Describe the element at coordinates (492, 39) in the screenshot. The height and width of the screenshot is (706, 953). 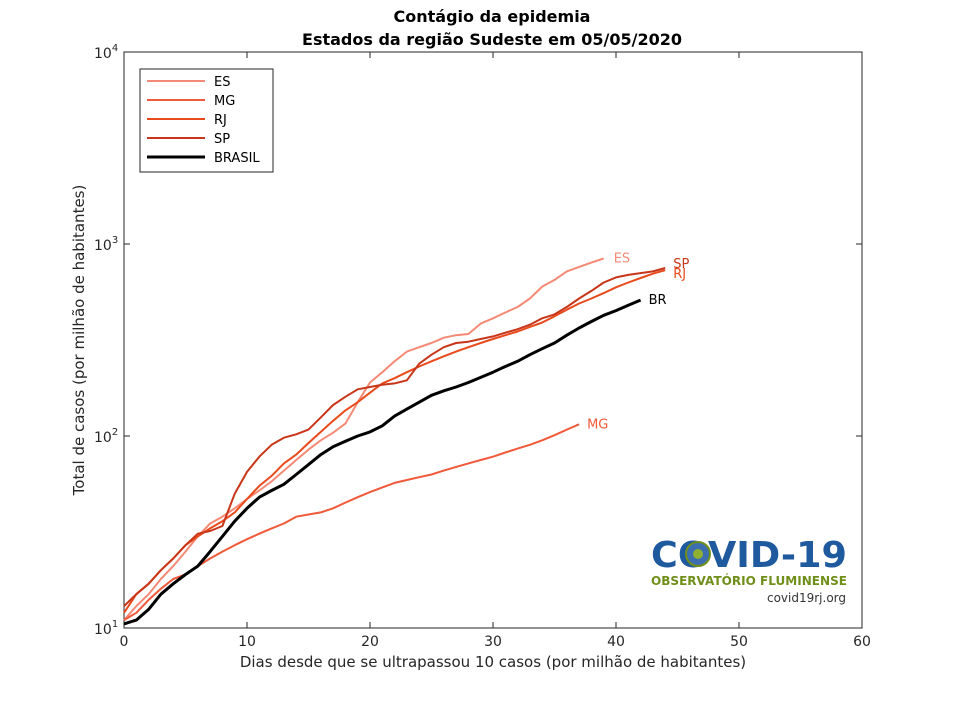
I see `chart-subtitle: Estados da região Sudeste em 05/05/2020` at that location.